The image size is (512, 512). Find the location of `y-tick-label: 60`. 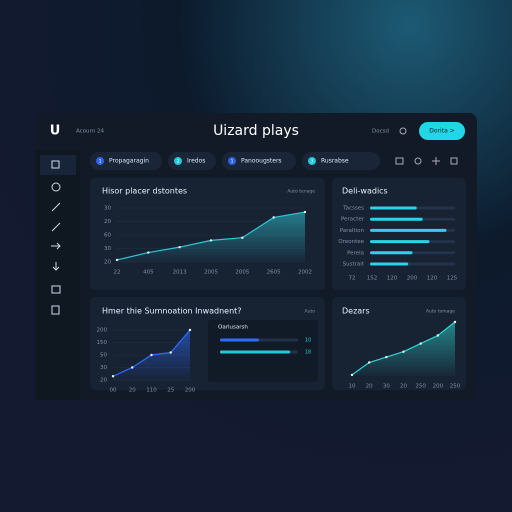

y-tick-label: 60 is located at coordinates (107, 236).